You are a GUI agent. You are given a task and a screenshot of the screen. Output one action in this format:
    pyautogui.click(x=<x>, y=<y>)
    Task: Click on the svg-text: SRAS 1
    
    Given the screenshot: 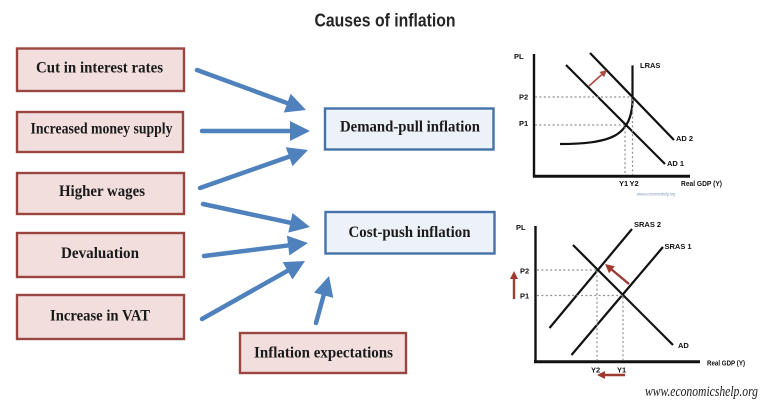 What is the action you would take?
    pyautogui.click(x=678, y=246)
    